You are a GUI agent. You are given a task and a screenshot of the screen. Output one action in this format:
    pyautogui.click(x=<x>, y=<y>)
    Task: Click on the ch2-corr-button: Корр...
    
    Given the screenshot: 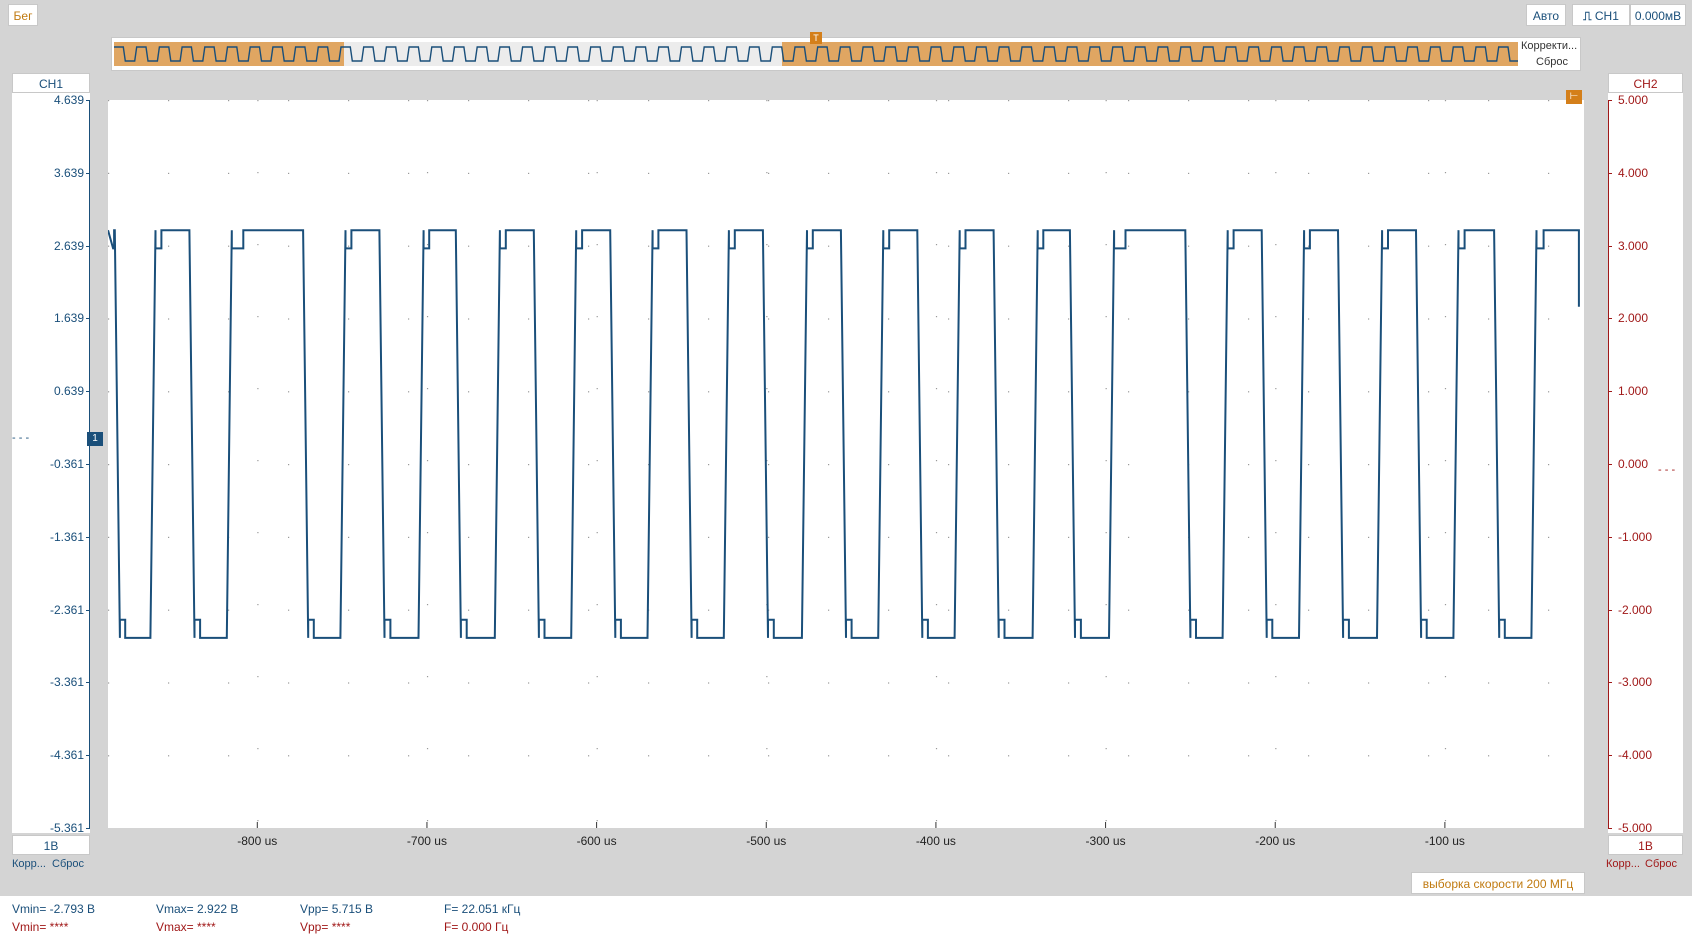 What is the action you would take?
    pyautogui.click(x=1623, y=864)
    